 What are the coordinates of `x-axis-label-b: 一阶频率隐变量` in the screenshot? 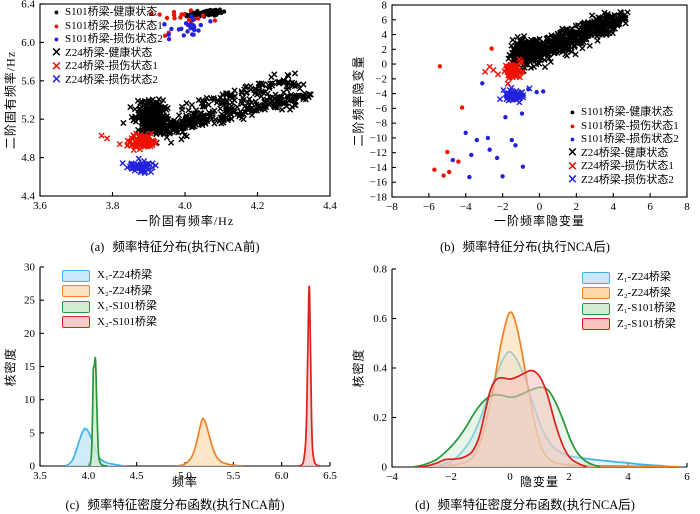 It's located at (539, 221).